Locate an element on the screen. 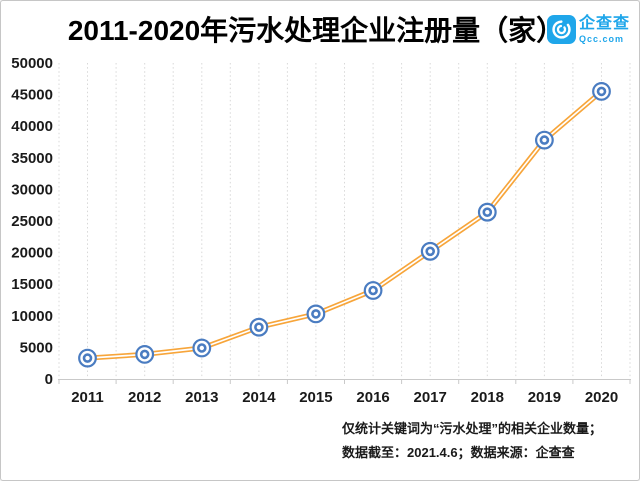  svg-text: 2011 is located at coordinates (87, 397).